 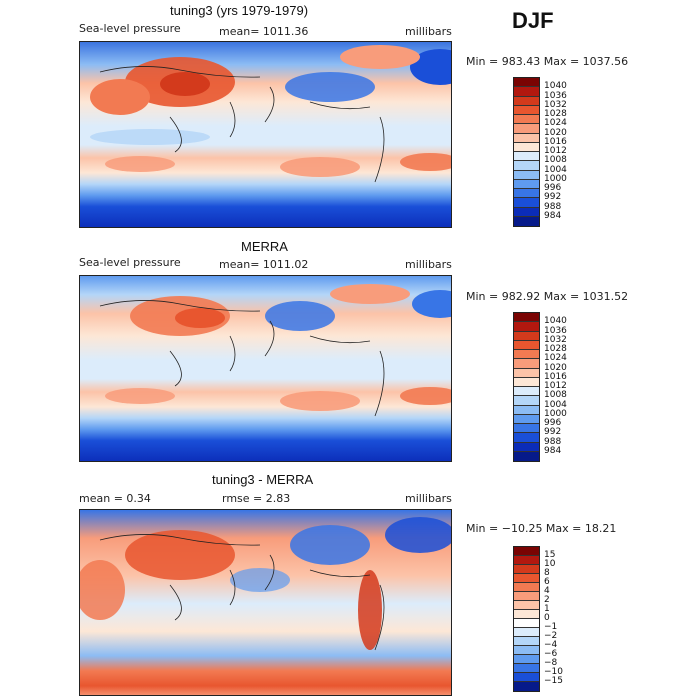 I want to click on panel-1-title: tuning3 (yrs 1979-1979), so click(x=239, y=10).